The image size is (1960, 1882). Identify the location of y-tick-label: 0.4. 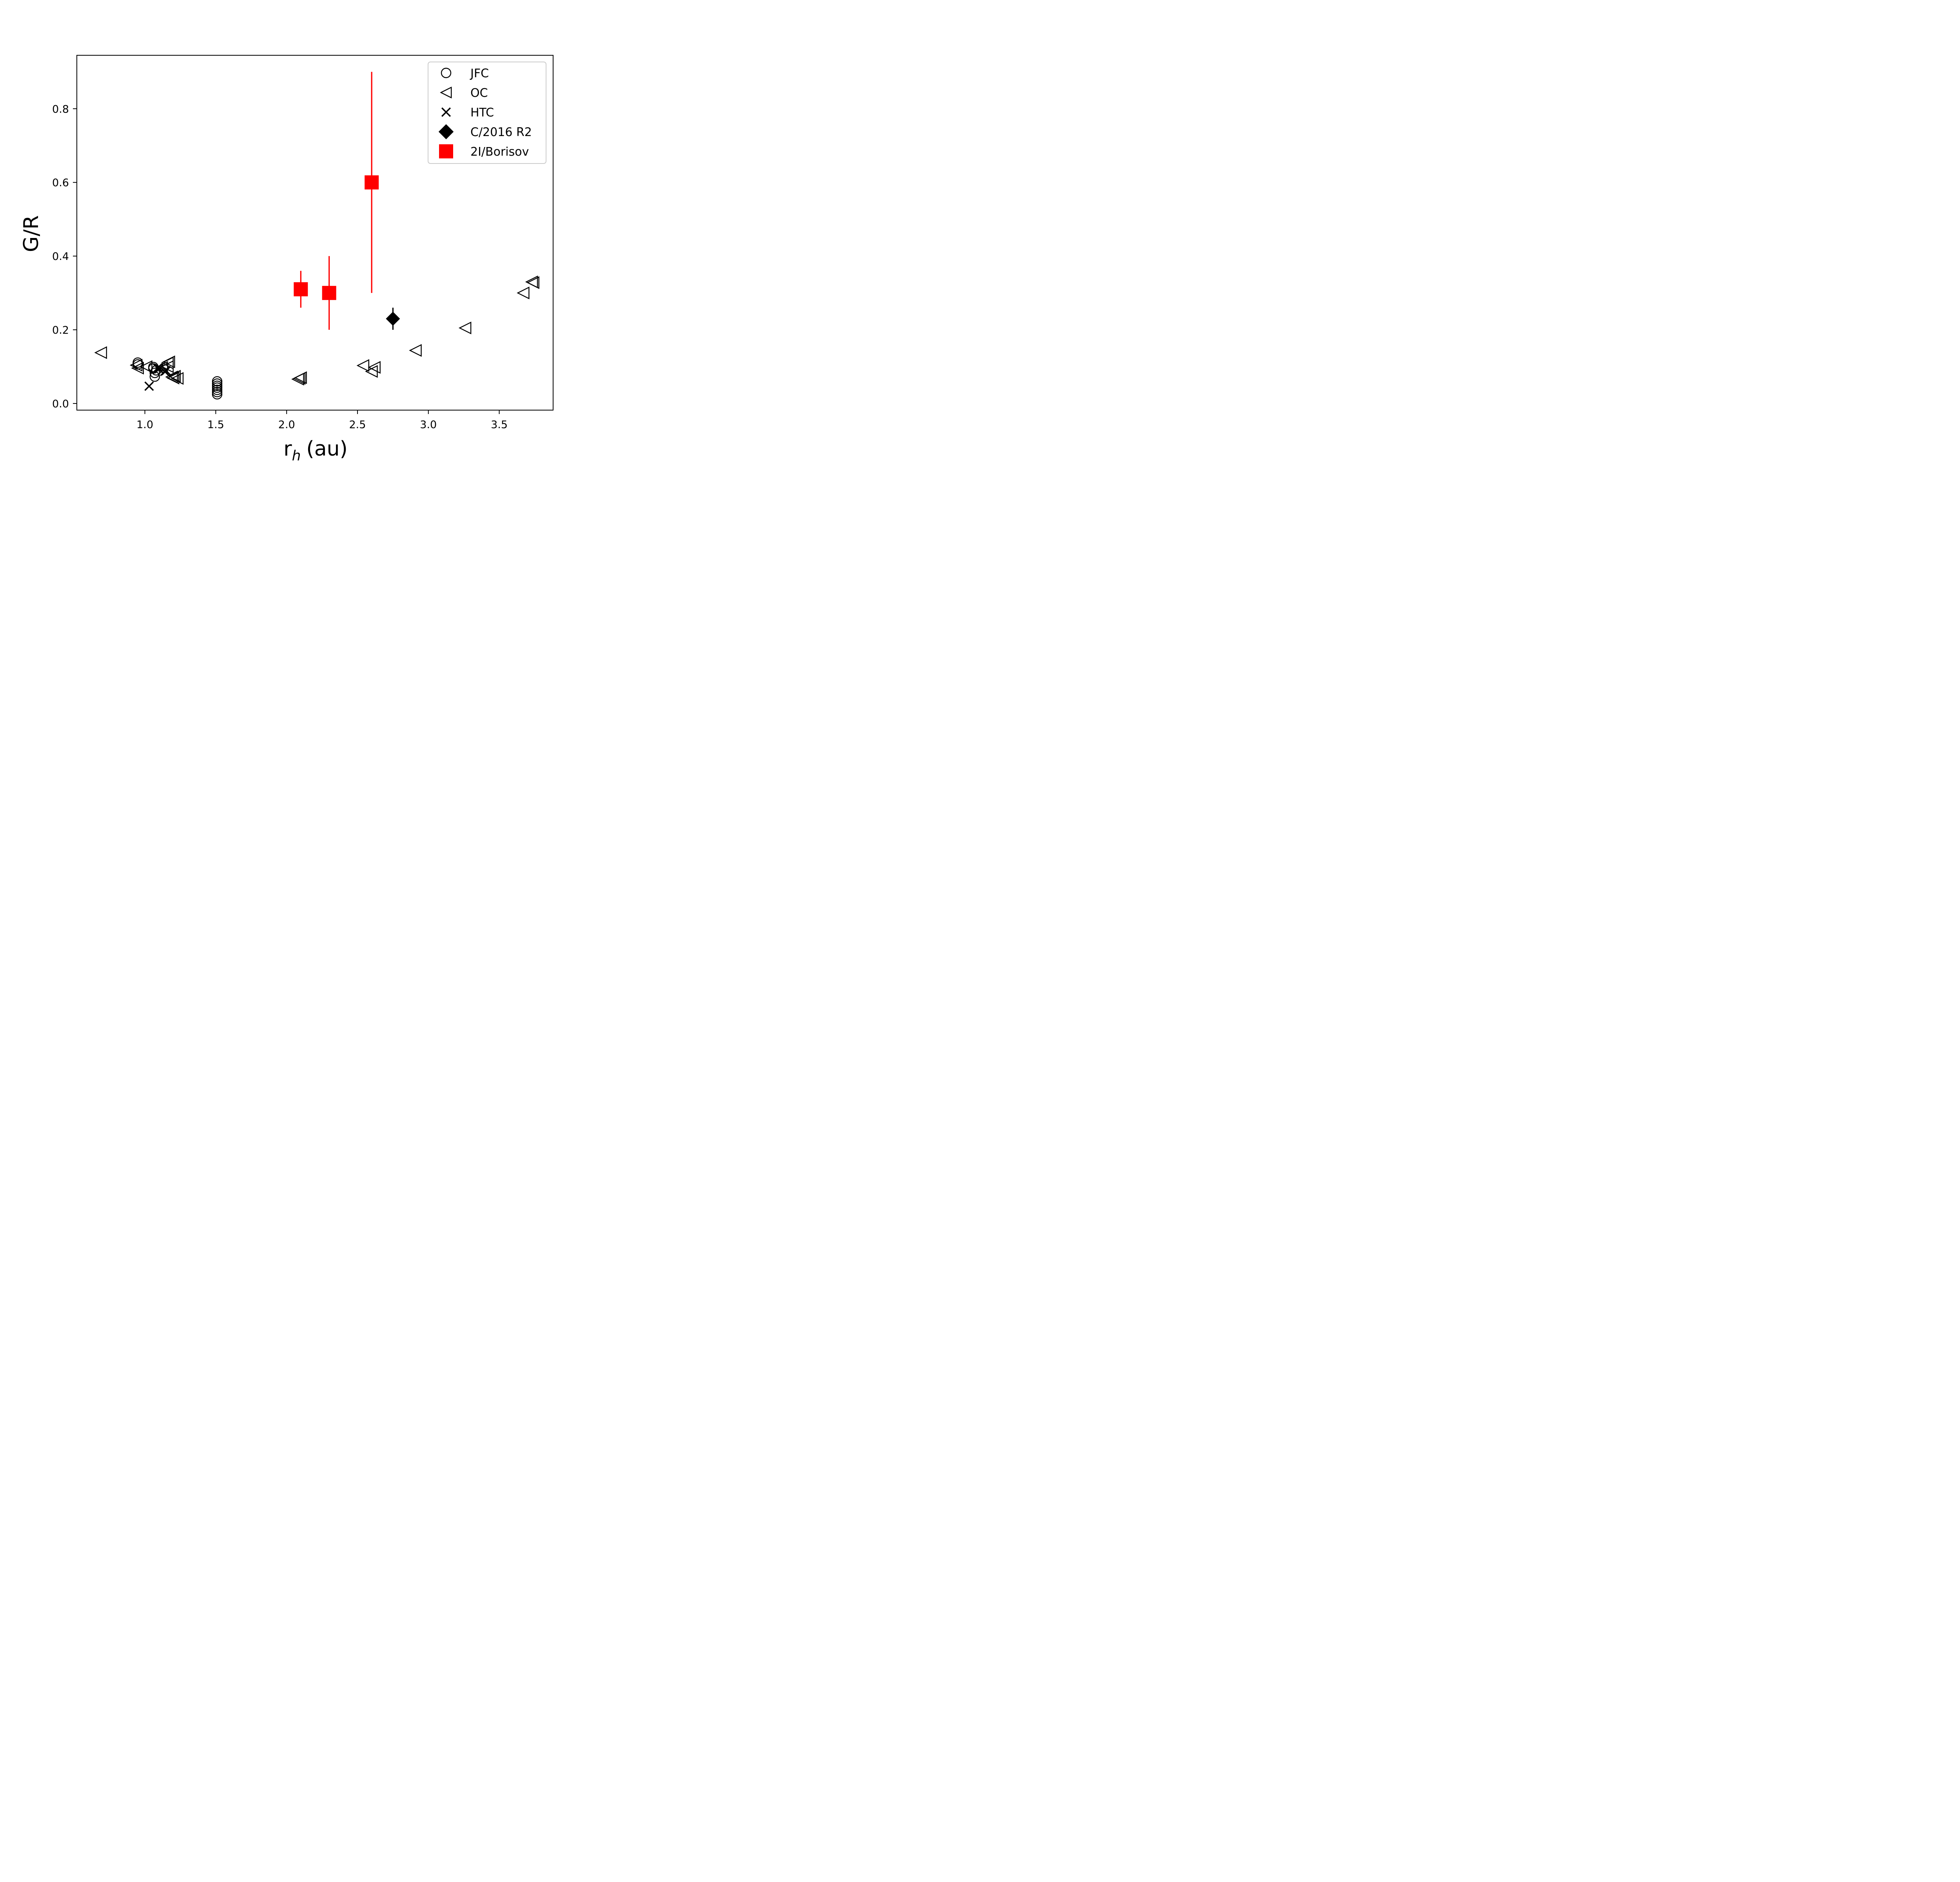
(61, 257).